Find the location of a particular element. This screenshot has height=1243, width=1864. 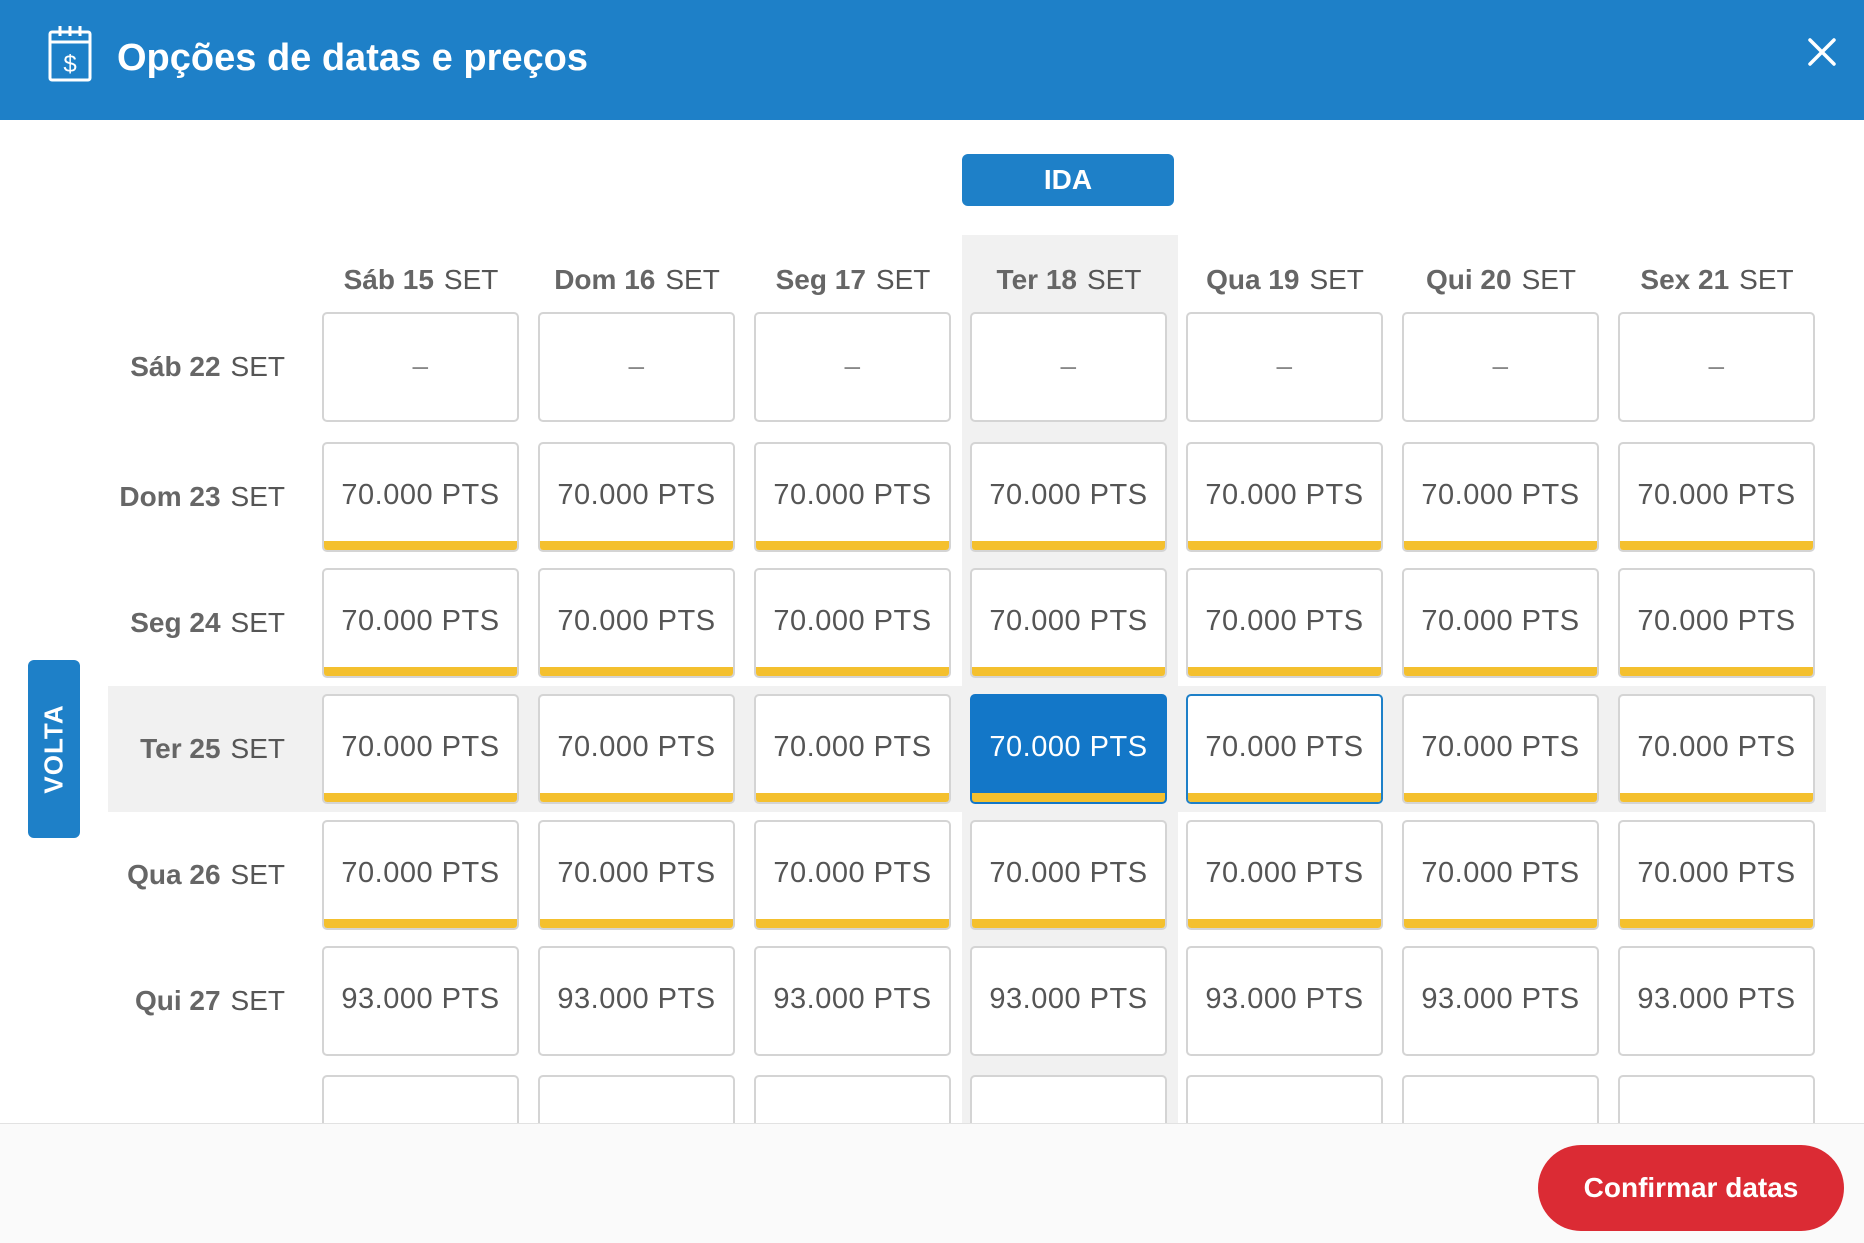

calendar-dollar-icon: $ is located at coordinates (70, 54).